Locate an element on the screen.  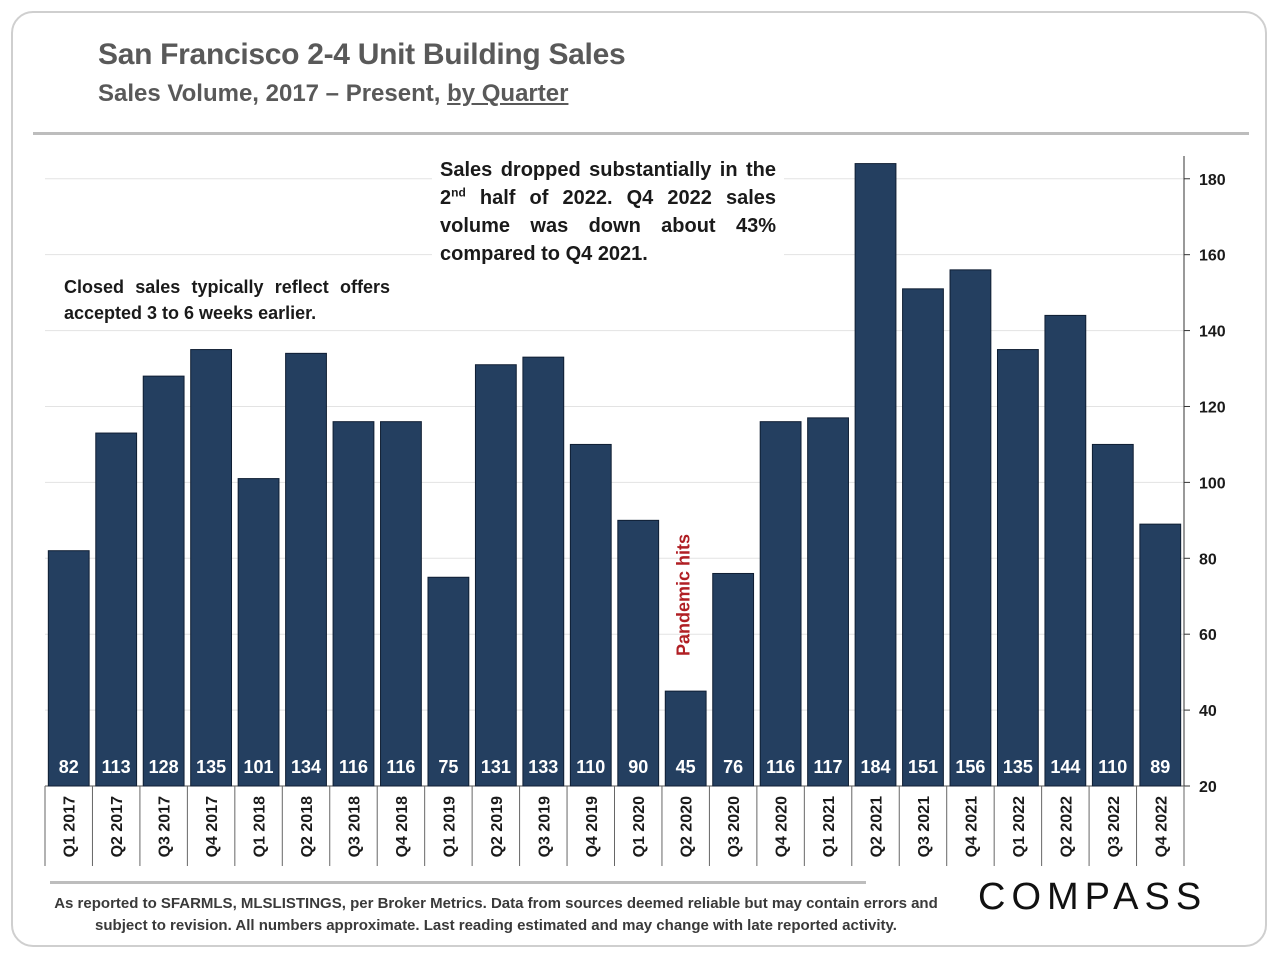
bar-value-label: 75 is located at coordinates (448, 767).